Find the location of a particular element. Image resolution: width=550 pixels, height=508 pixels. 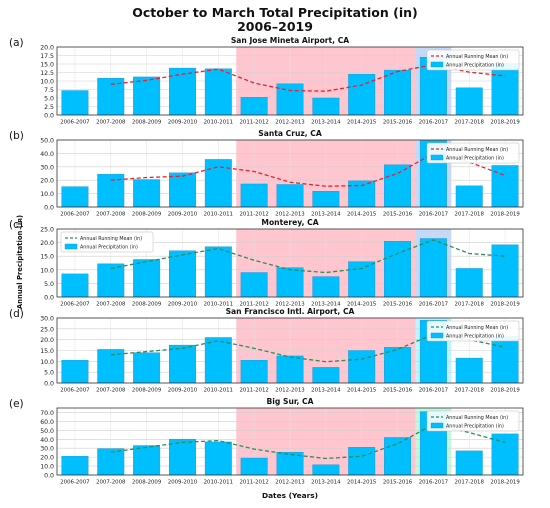

figure-title-line2: 2006–2019 is located at coordinates (275, 26).